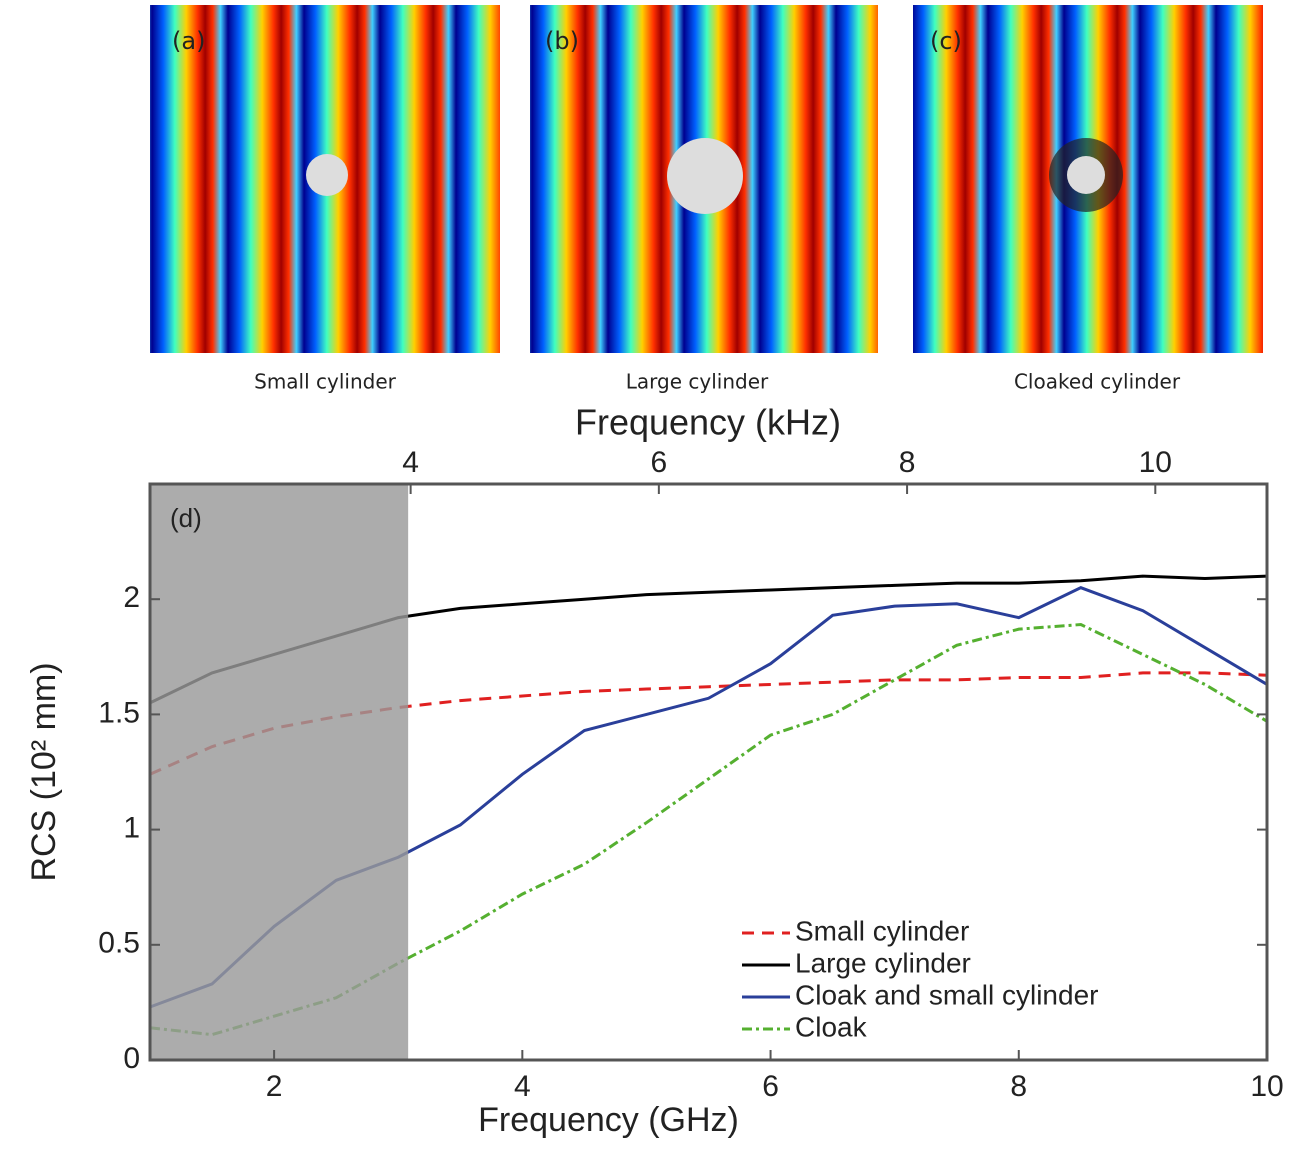  What do you see at coordinates (1155, 462) in the screenshot?
I see `x2-tick-label: 10` at bounding box center [1155, 462].